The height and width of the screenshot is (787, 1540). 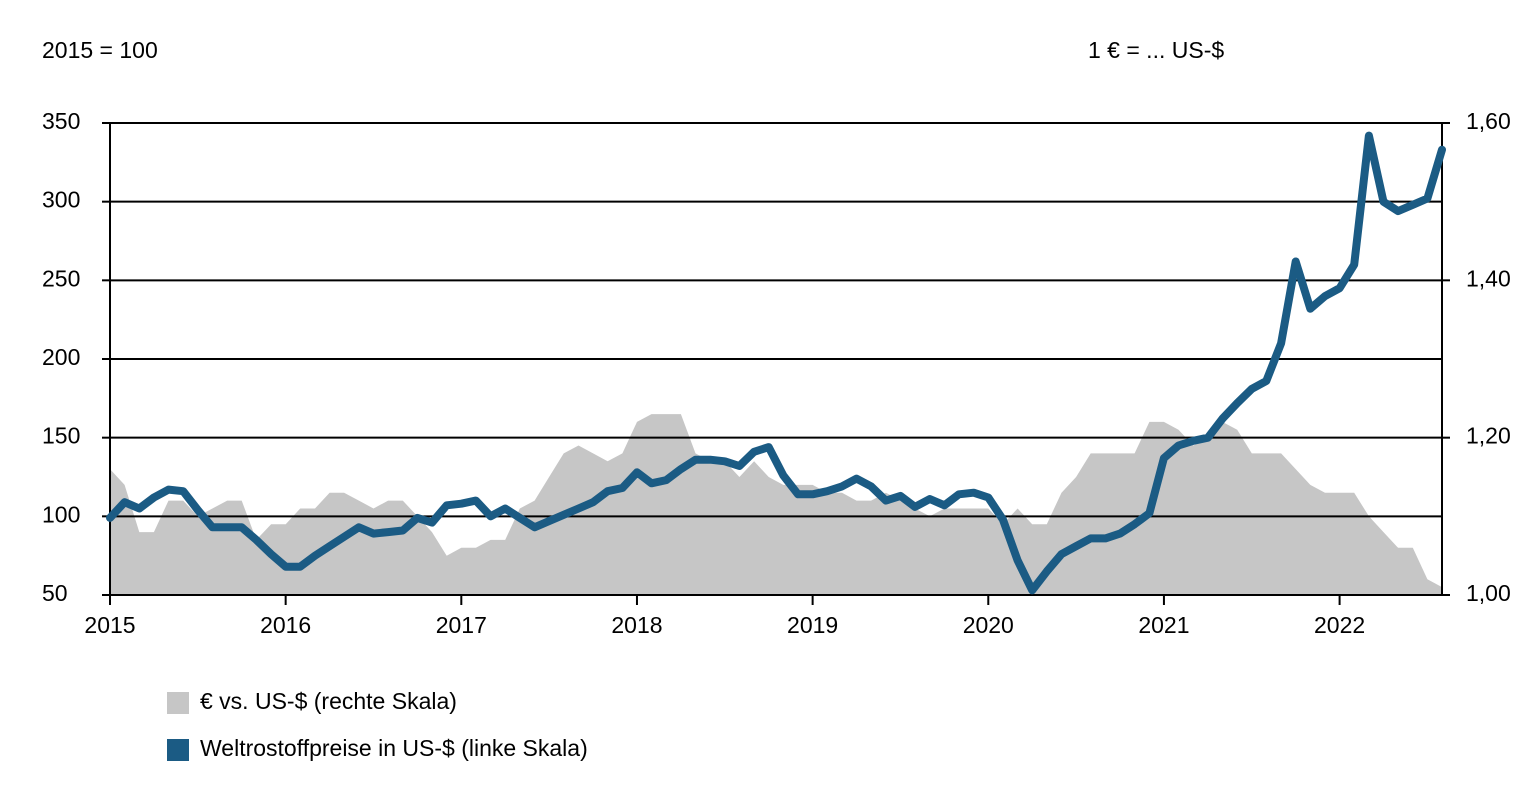 What do you see at coordinates (61, 200) in the screenshot?
I see `y-tick-label: 300` at bounding box center [61, 200].